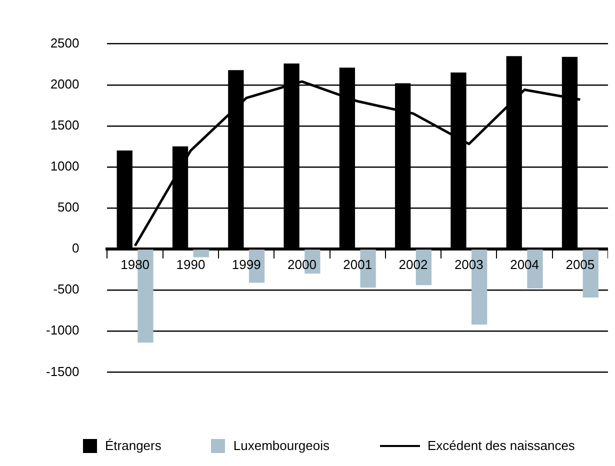 This screenshot has height=466, width=615. Describe the element at coordinates (501, 445) in the screenshot. I see `legend-label: Excédent des naissances` at that location.